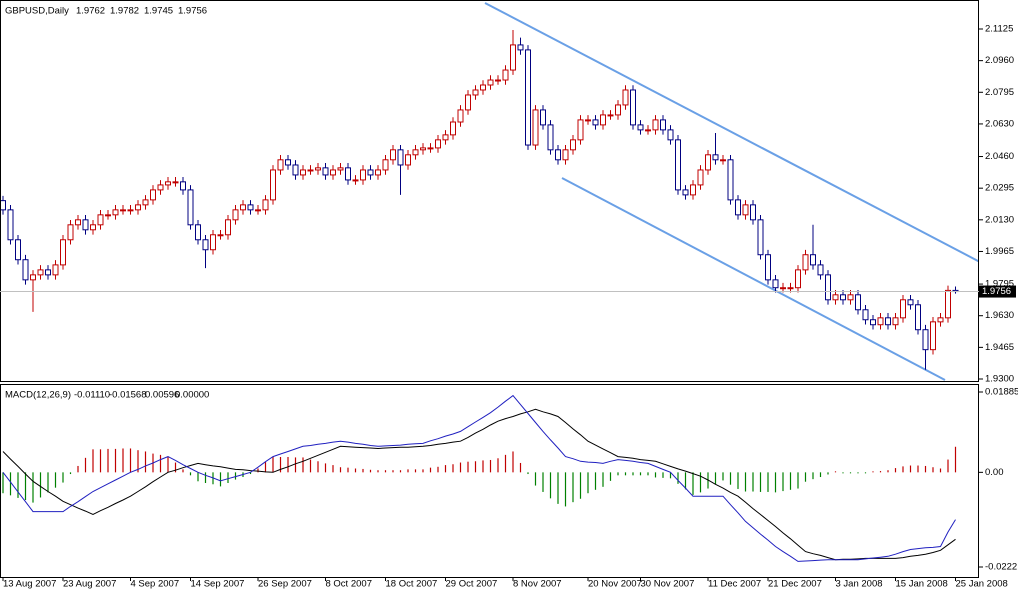  I want to click on macd-title: MACD(12,26,9), so click(38, 395).